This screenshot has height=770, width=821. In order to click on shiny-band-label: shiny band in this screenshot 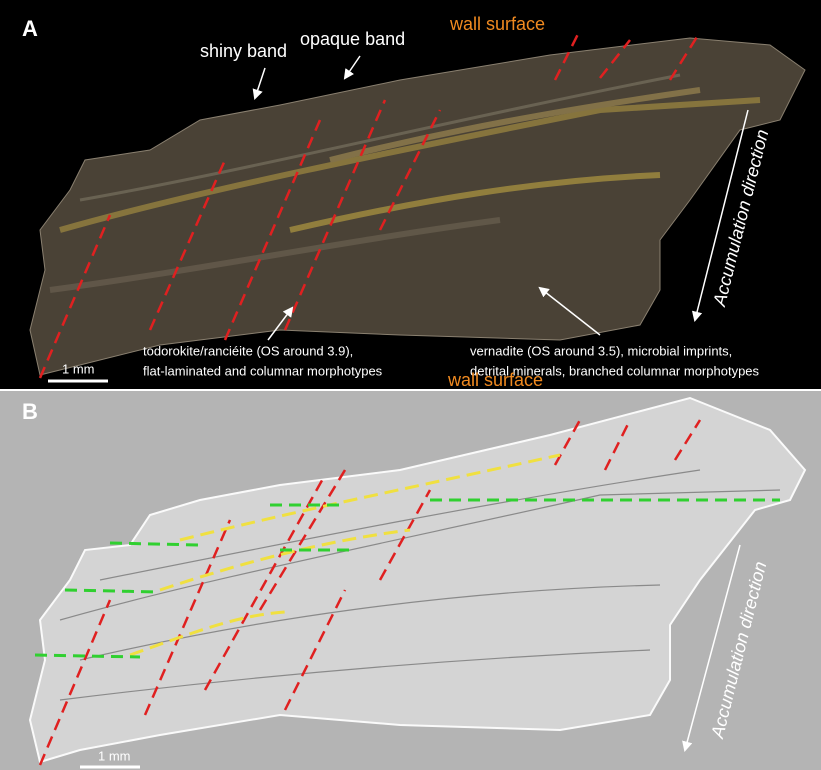, I will do `click(243, 51)`.